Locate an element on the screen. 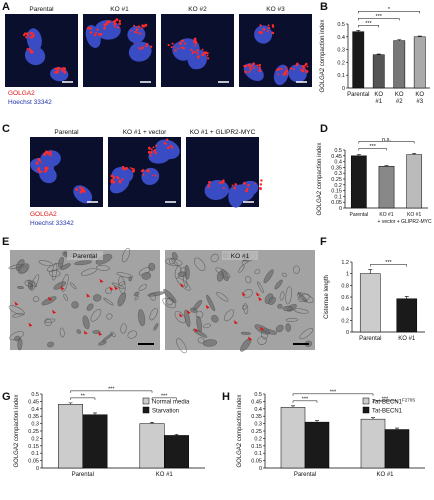  legend-swatch is located at coordinates (146, 410).